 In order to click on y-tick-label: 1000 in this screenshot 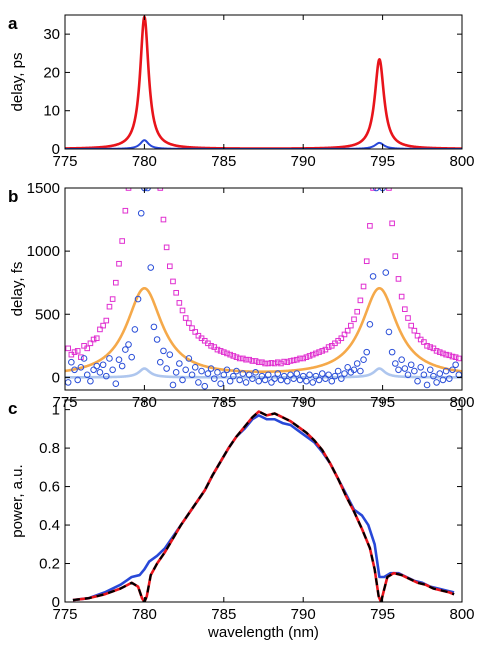, I will do `click(43, 251)`.